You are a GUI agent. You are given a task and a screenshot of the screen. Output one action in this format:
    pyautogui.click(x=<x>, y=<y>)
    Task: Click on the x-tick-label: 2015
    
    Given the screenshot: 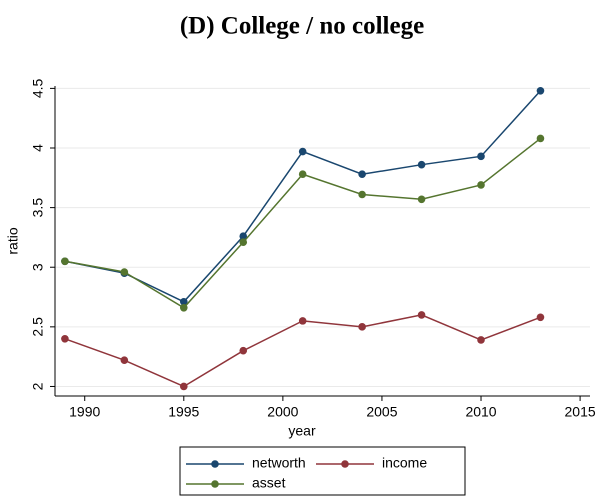 What is the action you would take?
    pyautogui.click(x=580, y=412)
    